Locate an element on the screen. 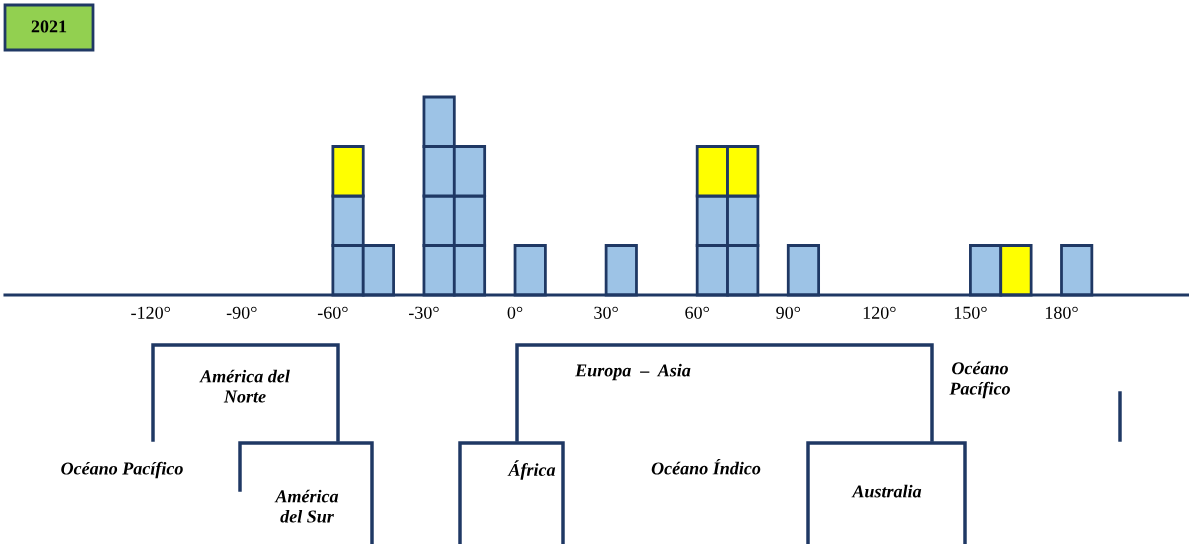 This screenshot has width=1189, height=544. x-tick-label: 180° is located at coordinates (1061, 312).